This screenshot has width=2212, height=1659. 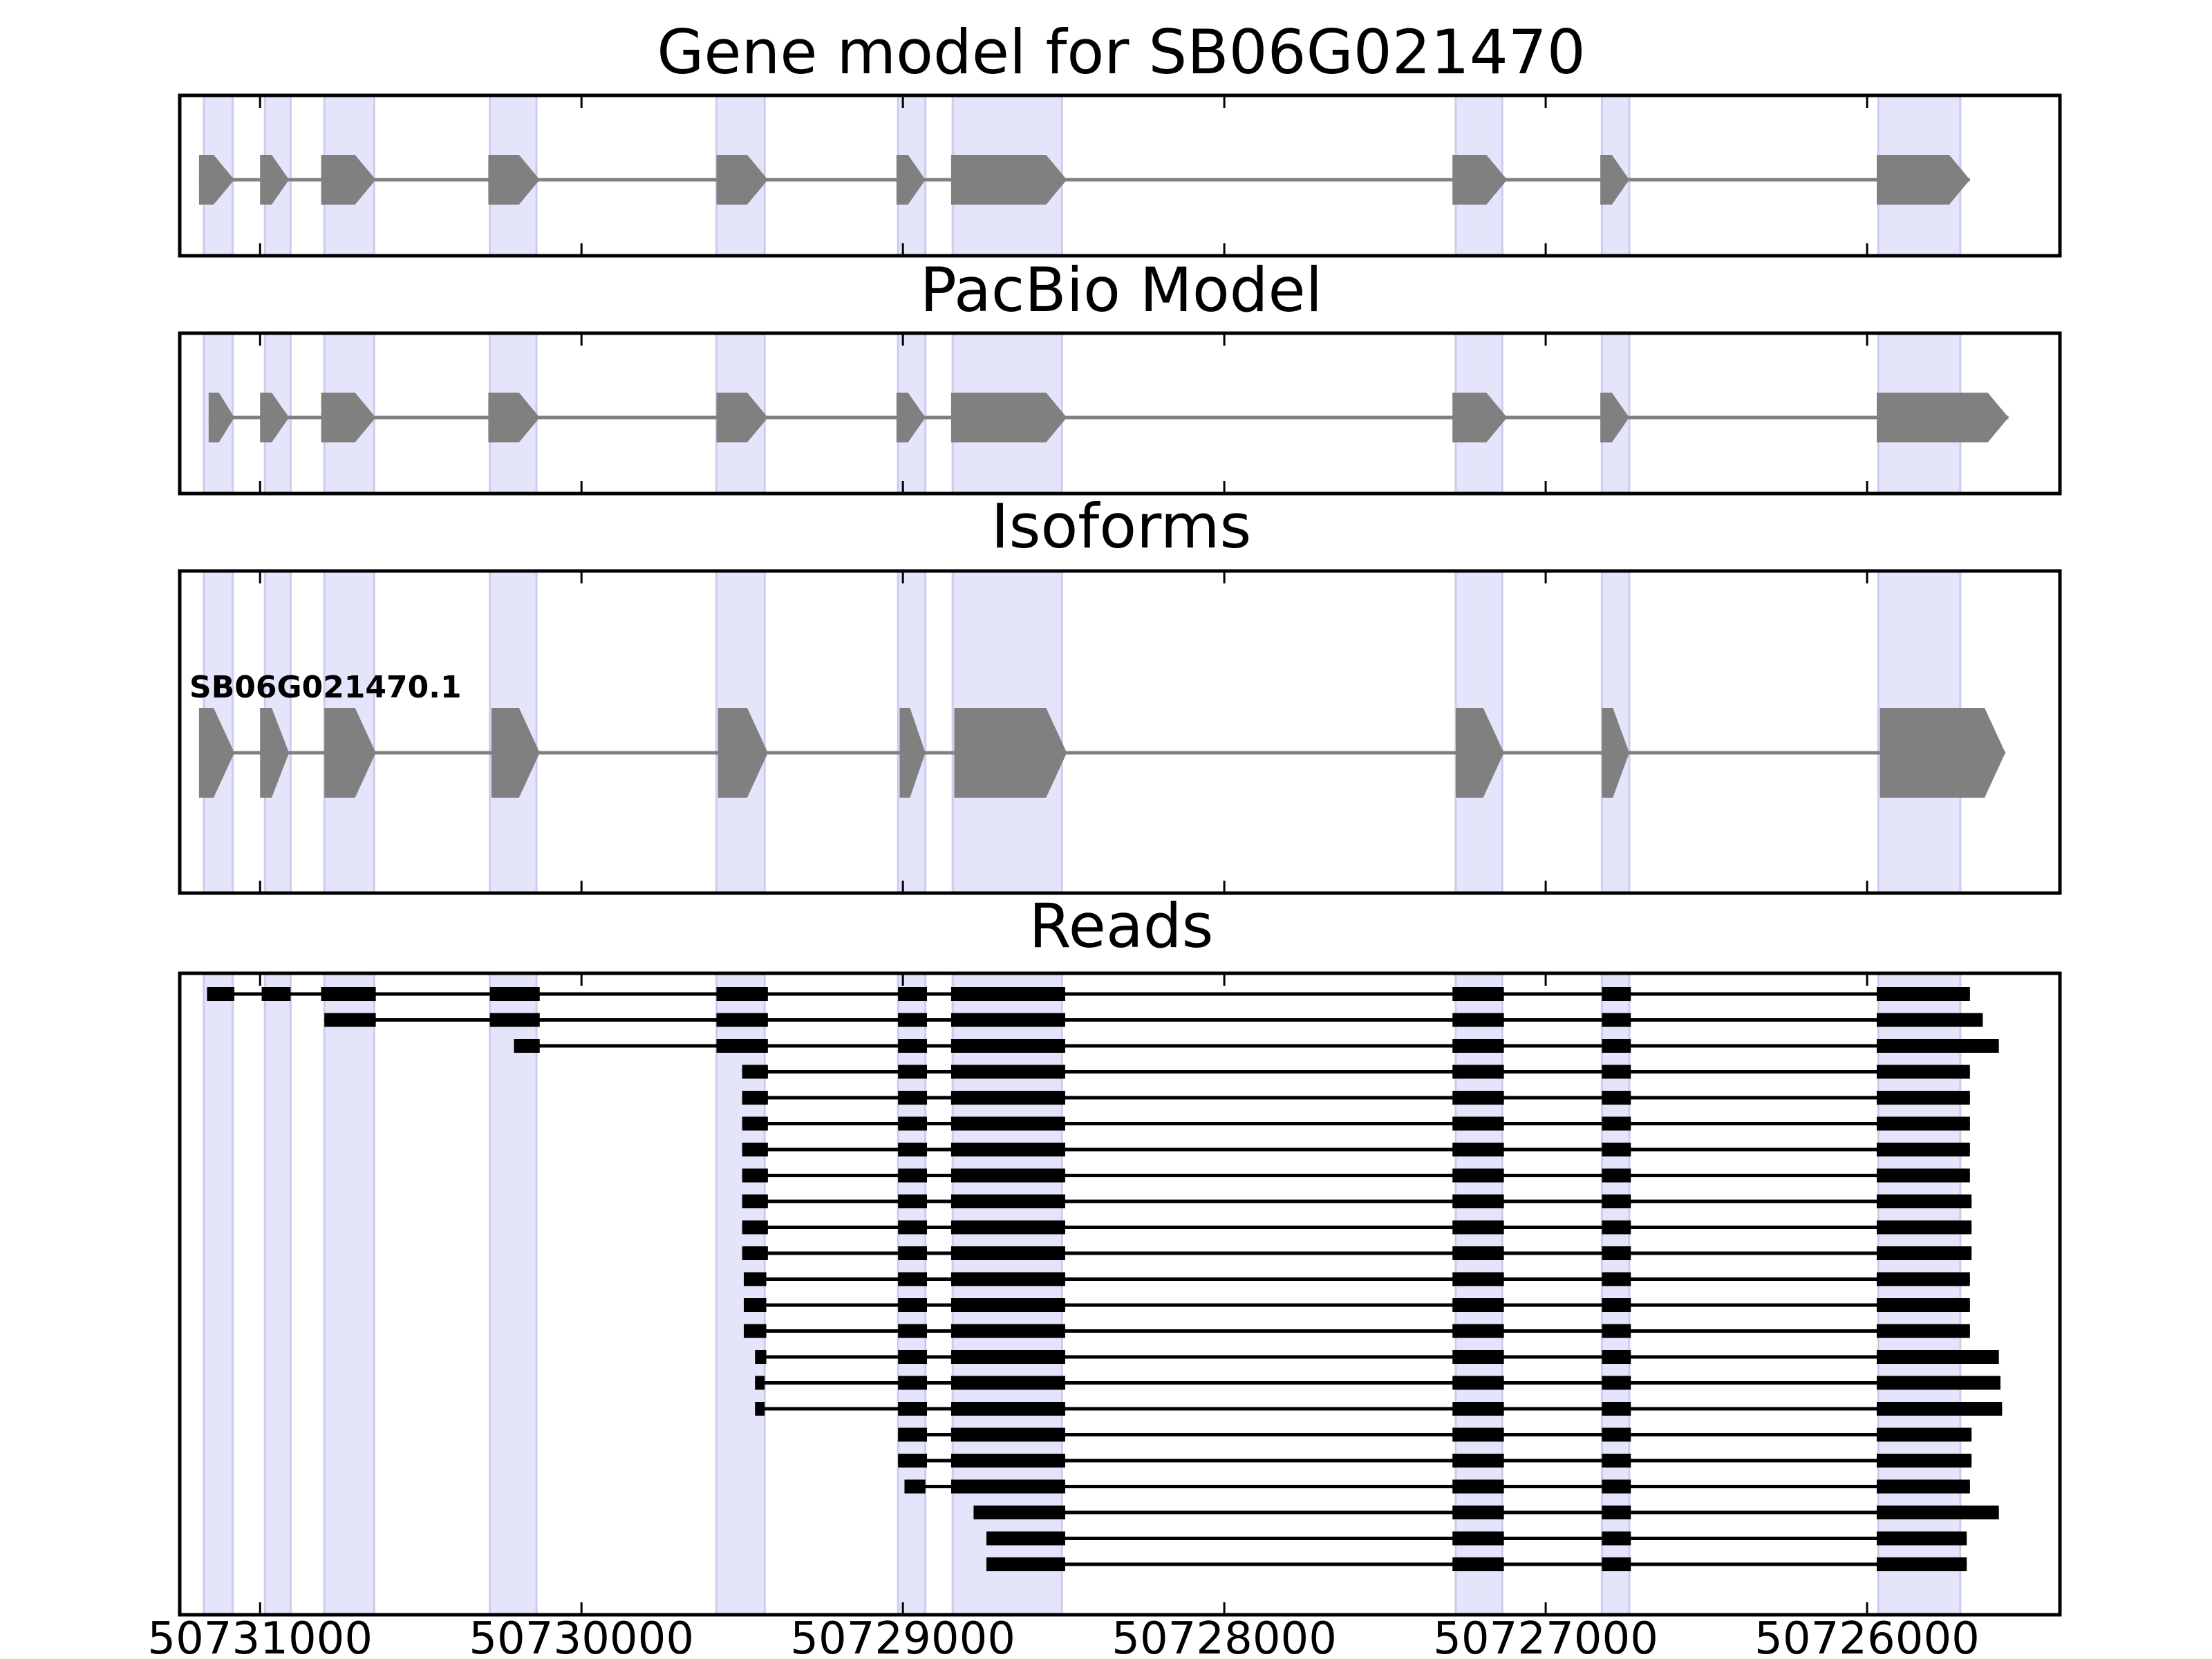 I want to click on exon-highlight-band, so click(x=912, y=1294).